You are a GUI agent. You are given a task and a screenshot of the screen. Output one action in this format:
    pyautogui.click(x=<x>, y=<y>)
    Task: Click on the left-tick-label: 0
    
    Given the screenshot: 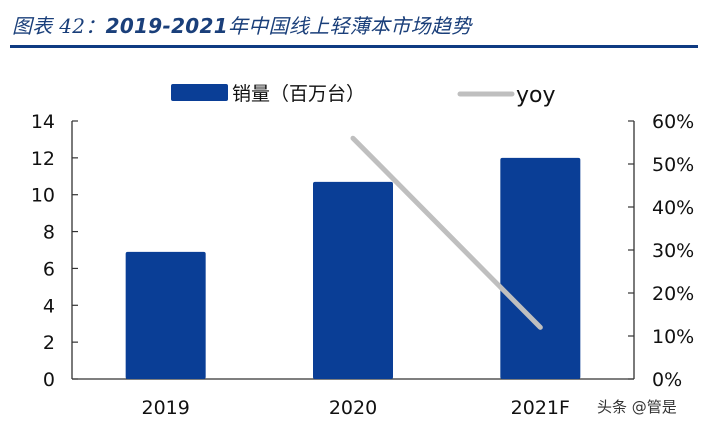 What is the action you would take?
    pyautogui.click(x=49, y=380)
    